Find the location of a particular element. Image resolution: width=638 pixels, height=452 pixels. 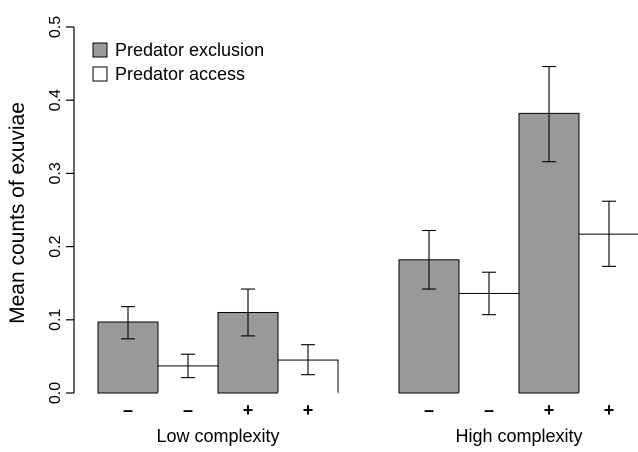

x-ticks: – – + + – – + + is located at coordinates (368, 410).